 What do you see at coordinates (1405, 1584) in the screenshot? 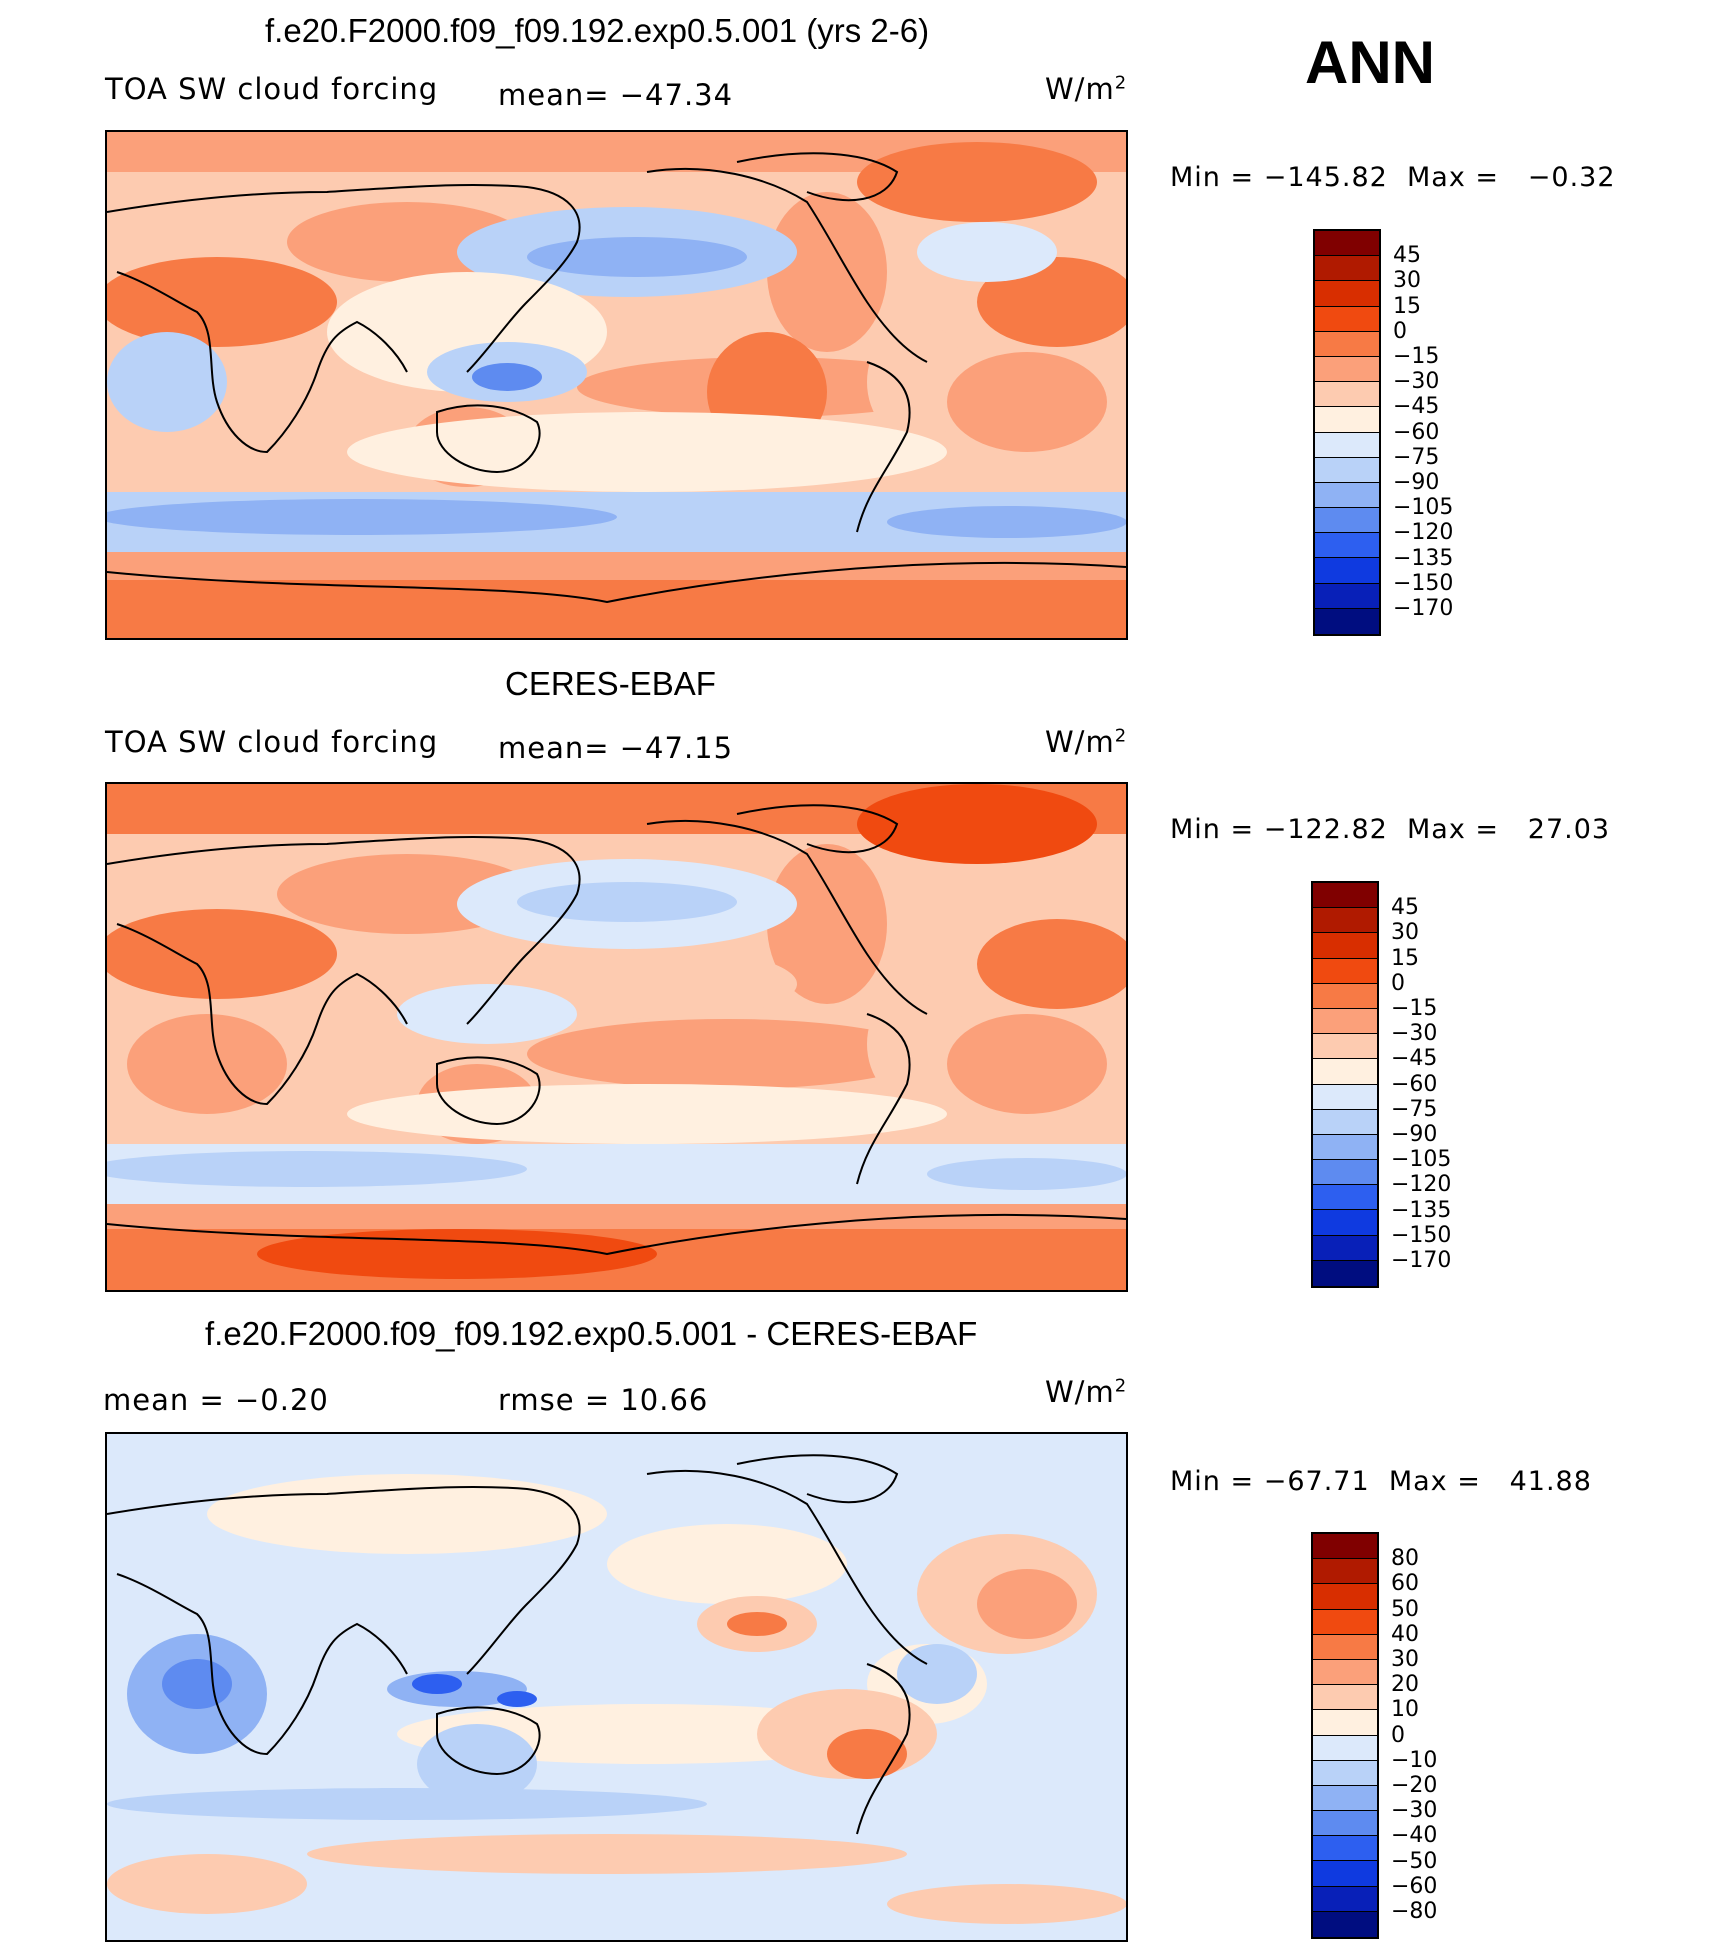
I see `colorbar-tick-label: 60` at bounding box center [1405, 1584].